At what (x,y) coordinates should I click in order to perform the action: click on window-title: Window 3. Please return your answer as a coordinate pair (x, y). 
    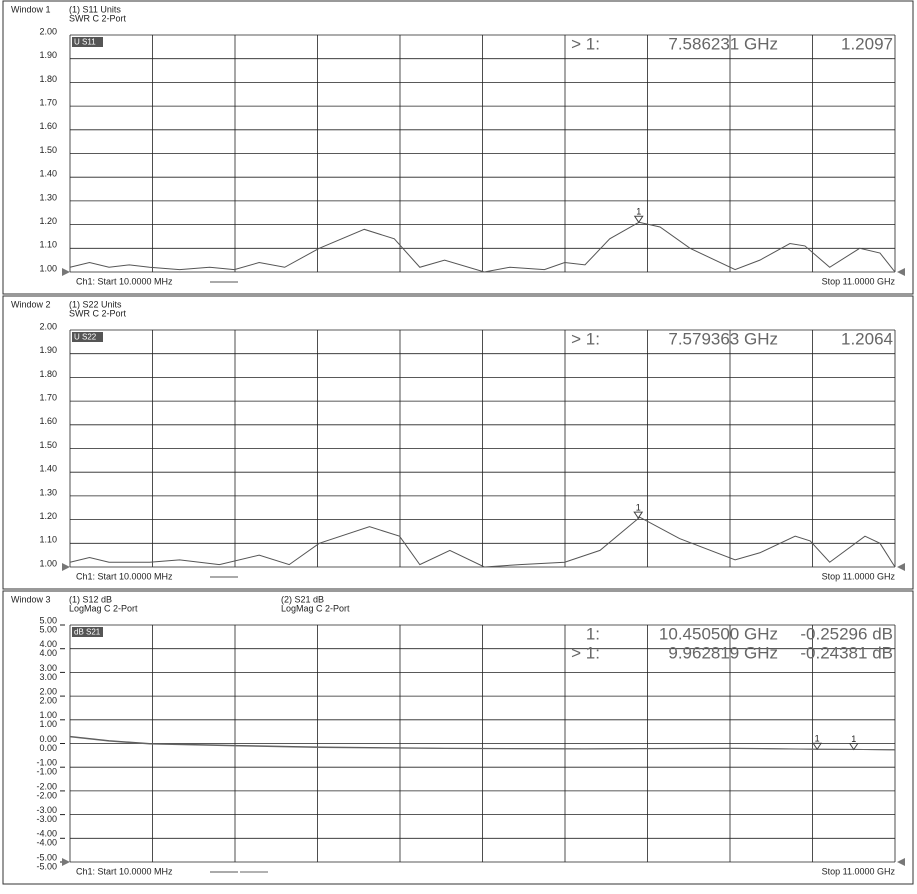
    Looking at the image, I should click on (31, 599).